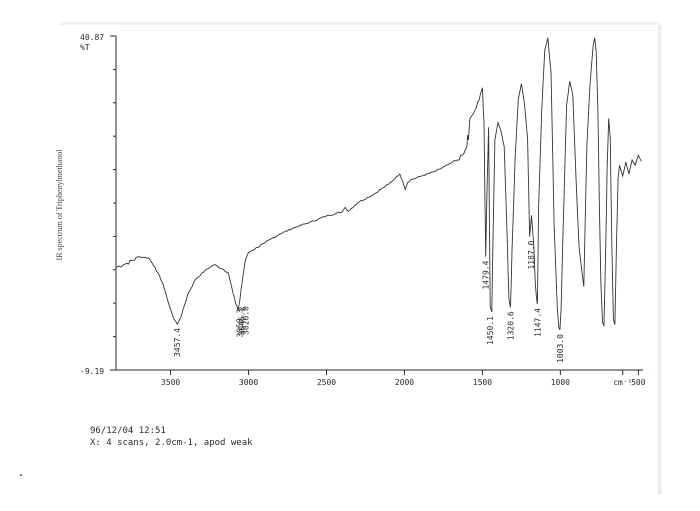 The width and height of the screenshot is (700, 511). I want to click on x-tick-group: 3500 3000 2500 2000 1500 1000 cm⁻¹500, so click(403, 378).